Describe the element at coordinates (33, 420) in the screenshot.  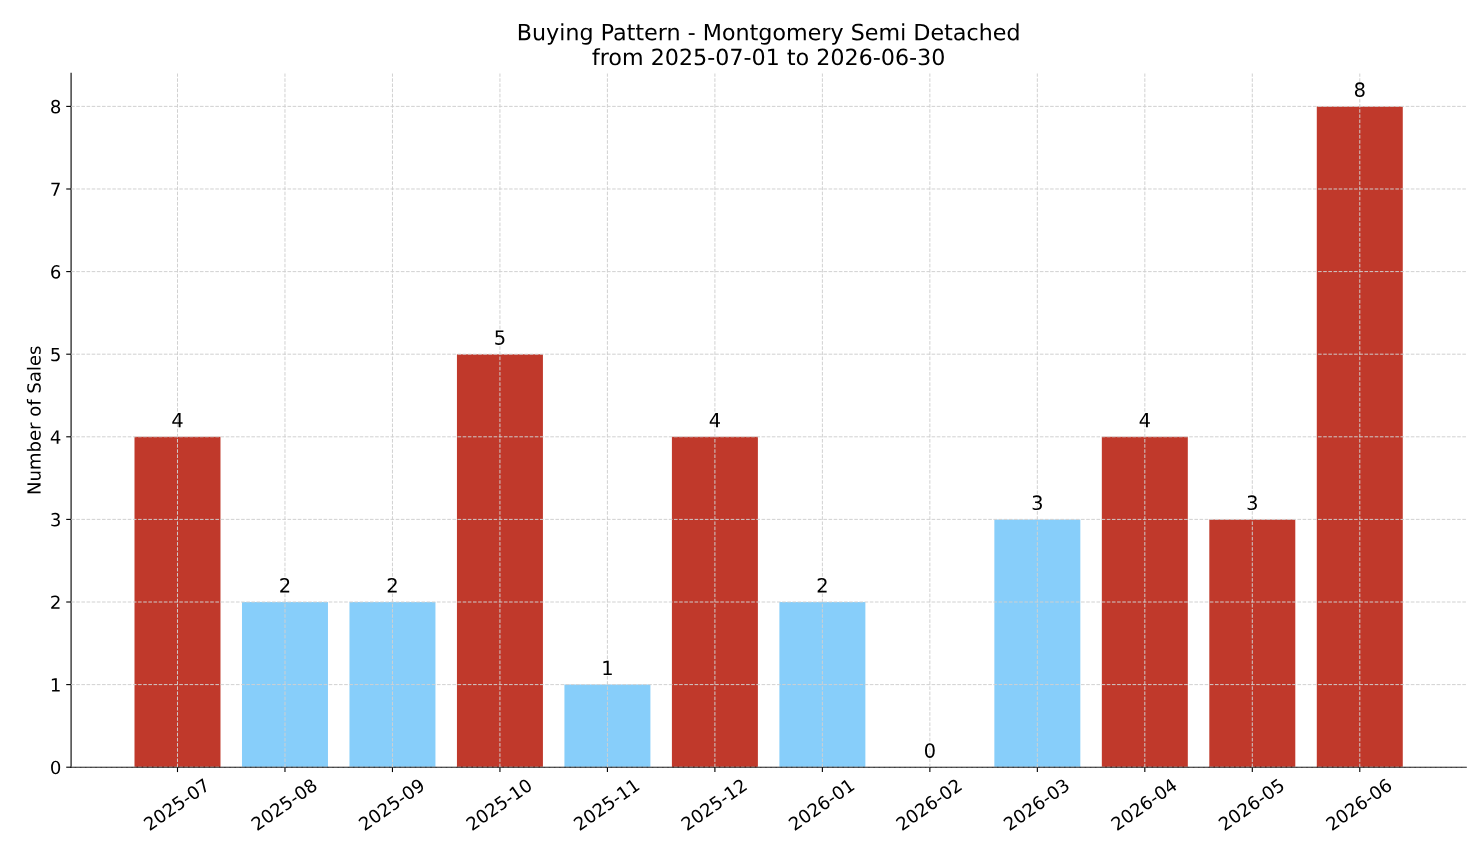
I see `y-axis-title: Number of Sales` at that location.